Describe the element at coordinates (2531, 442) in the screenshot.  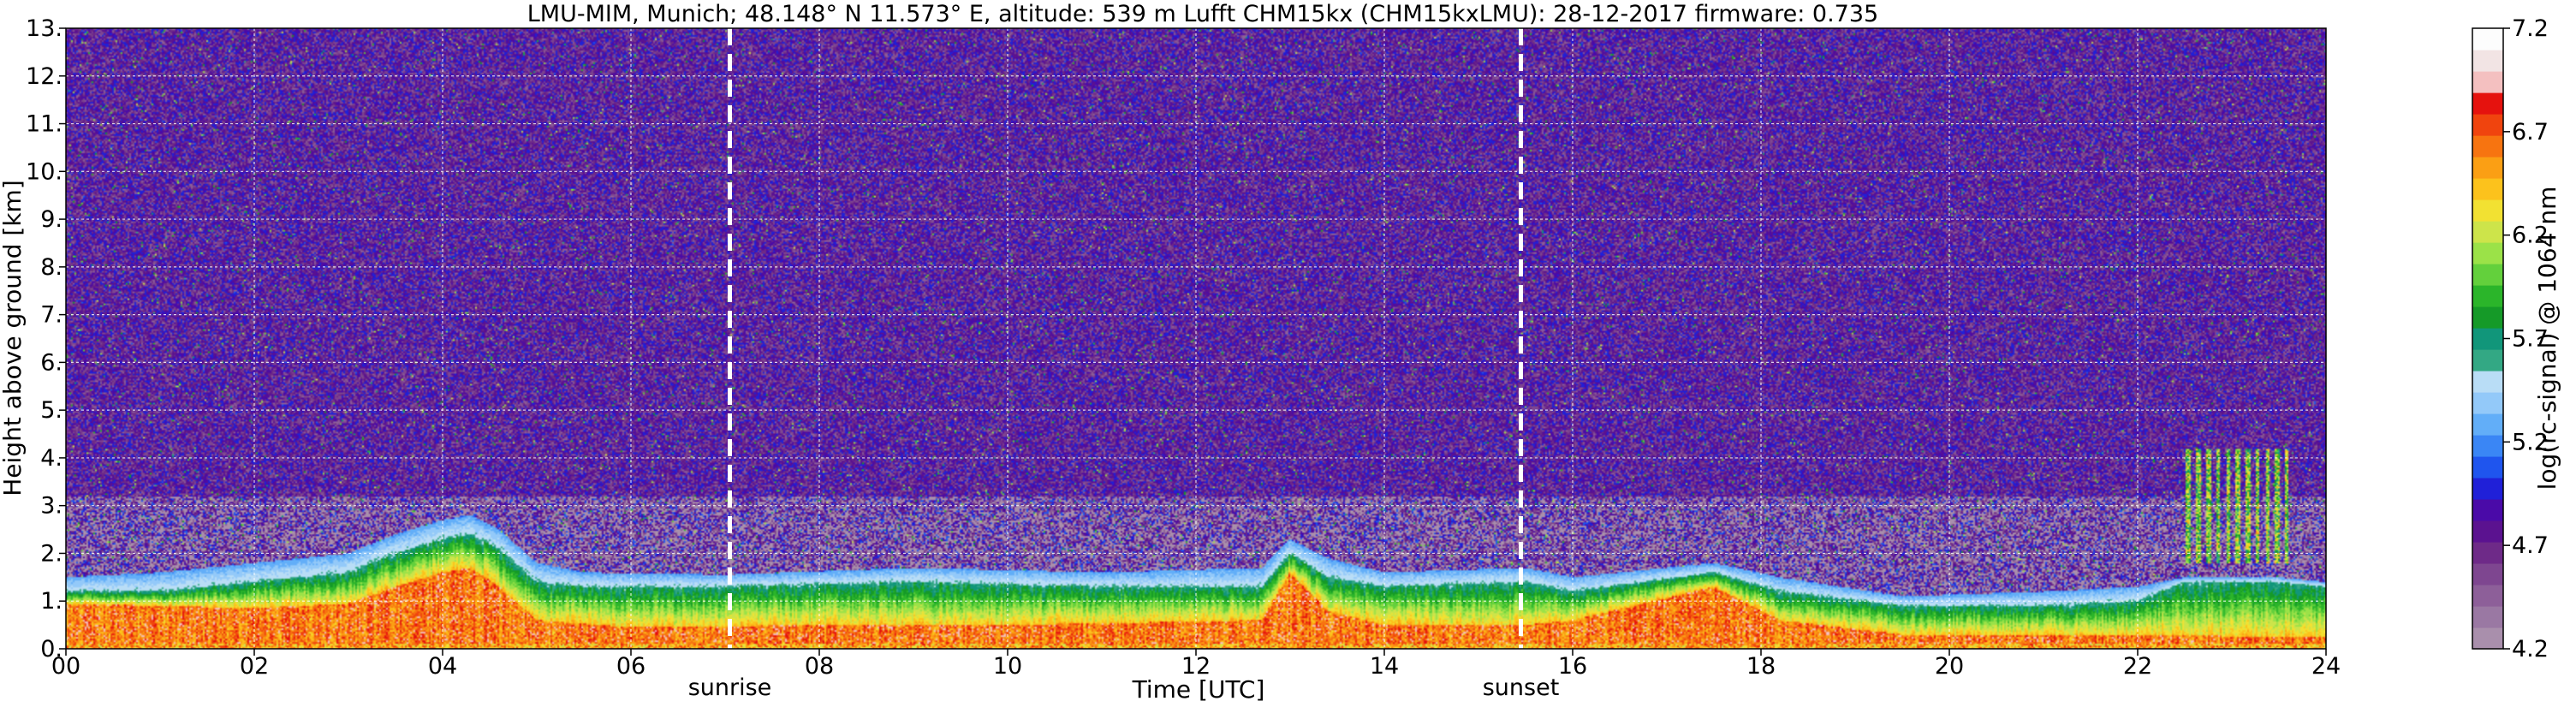
I see `colorbar-tick-label: 5.2` at that location.